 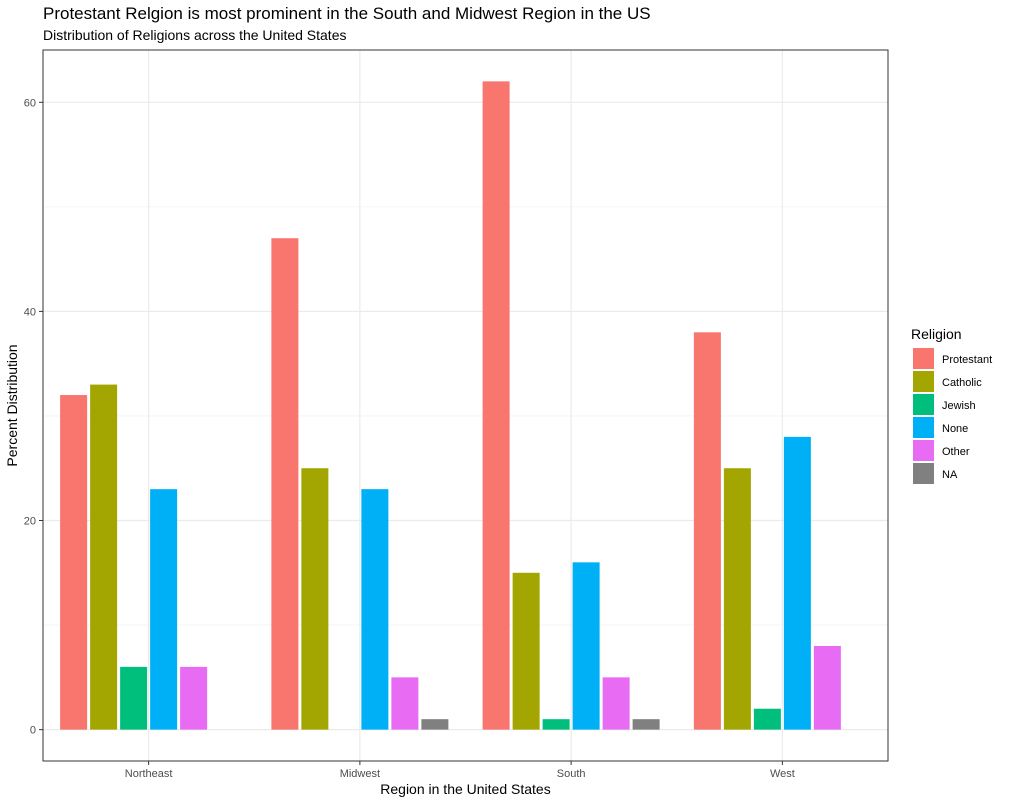 I want to click on legend-key-protestant, so click(x=923, y=358).